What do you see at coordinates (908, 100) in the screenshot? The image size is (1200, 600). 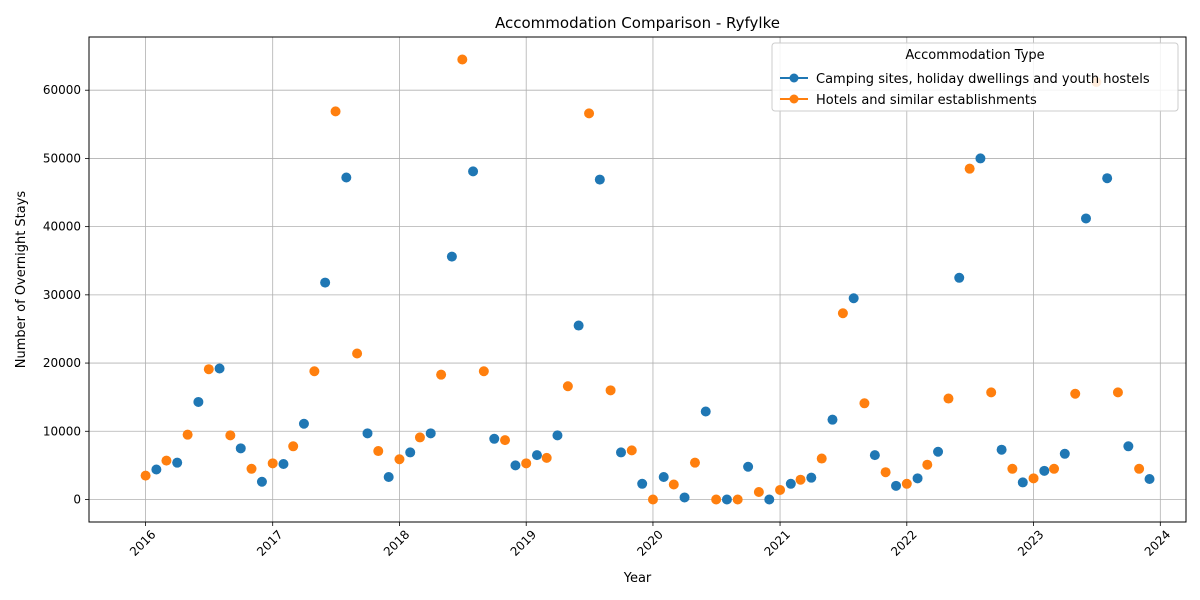 I see `legend-entry: Hotels and similar establishments` at bounding box center [908, 100].